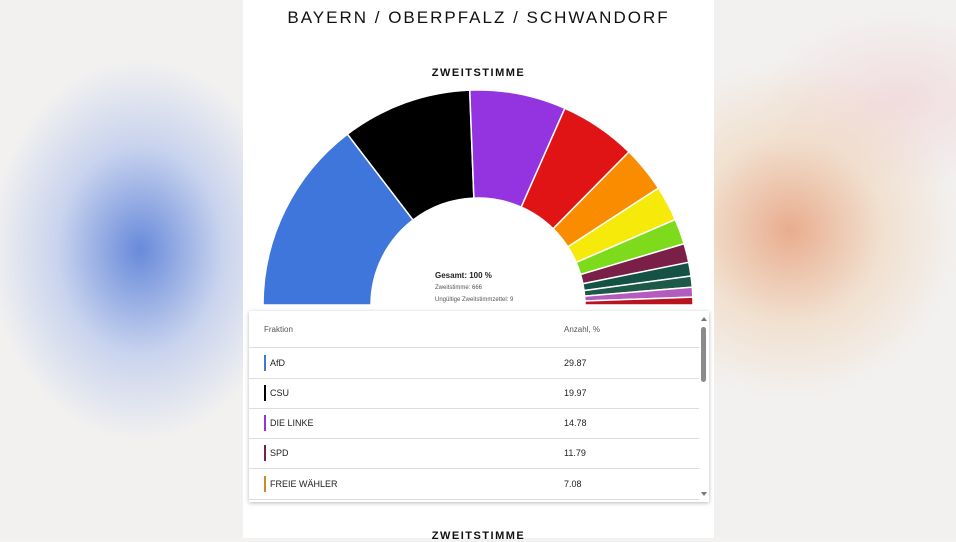 The image size is (956, 542). What do you see at coordinates (575, 453) in the screenshot?
I see `party-value: 11.79` at bounding box center [575, 453].